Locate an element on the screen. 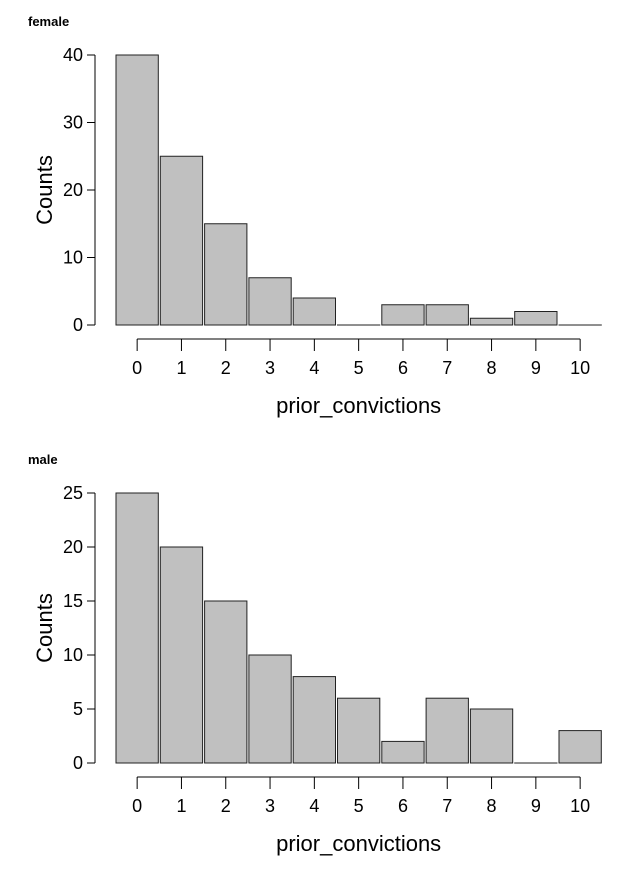 This screenshot has width=631, height=873. y-tick-label: 15 is located at coordinates (73, 601).